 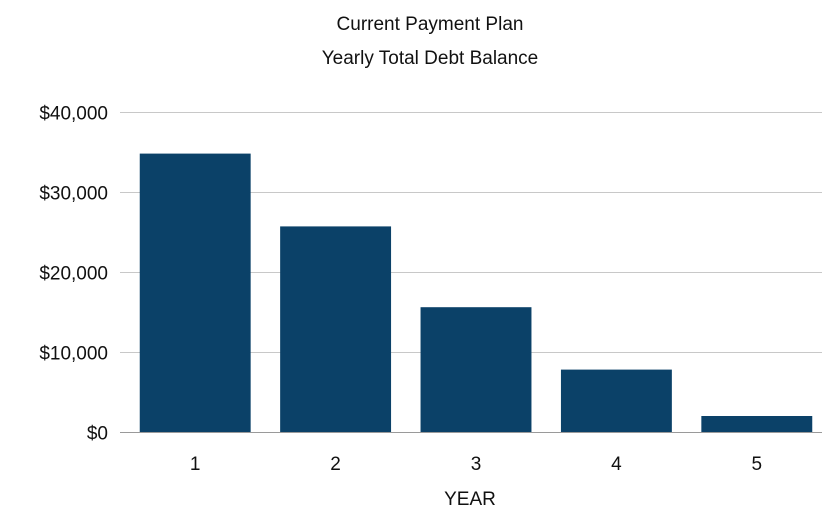 I want to click on y-tick-label: $40,000, so click(x=73, y=114).